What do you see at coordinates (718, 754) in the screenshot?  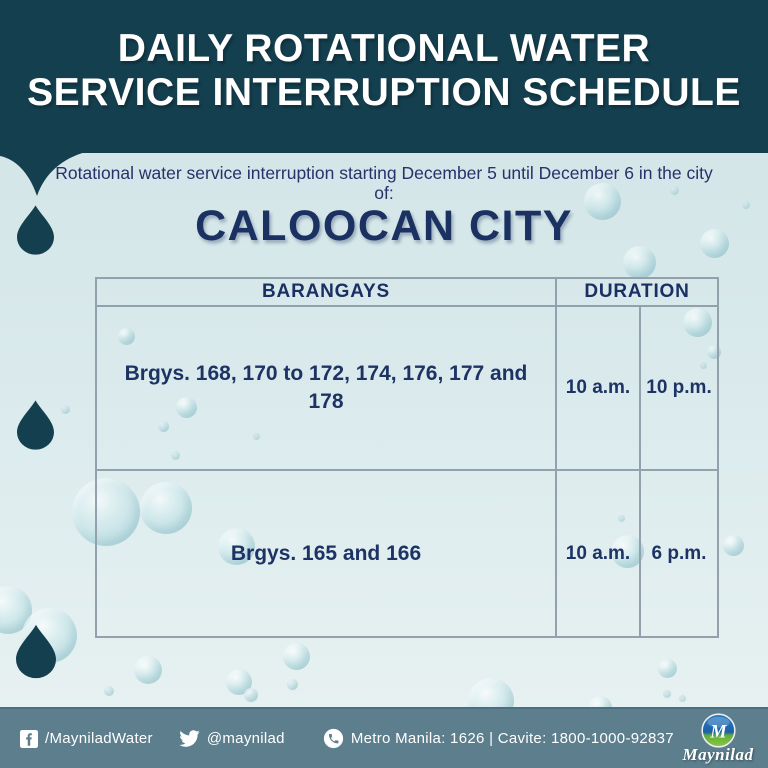 I see `brand-wordmark: Maynilad` at bounding box center [718, 754].